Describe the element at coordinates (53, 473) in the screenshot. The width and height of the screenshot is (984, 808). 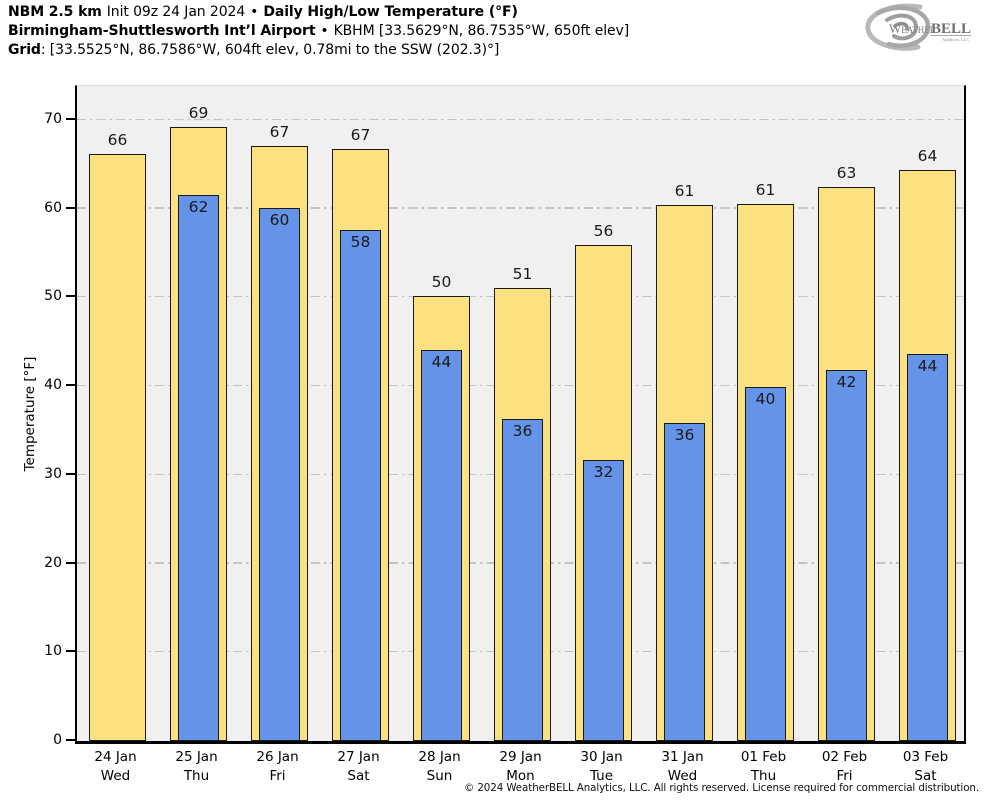
I see `y-tick-label-30: 30` at that location.